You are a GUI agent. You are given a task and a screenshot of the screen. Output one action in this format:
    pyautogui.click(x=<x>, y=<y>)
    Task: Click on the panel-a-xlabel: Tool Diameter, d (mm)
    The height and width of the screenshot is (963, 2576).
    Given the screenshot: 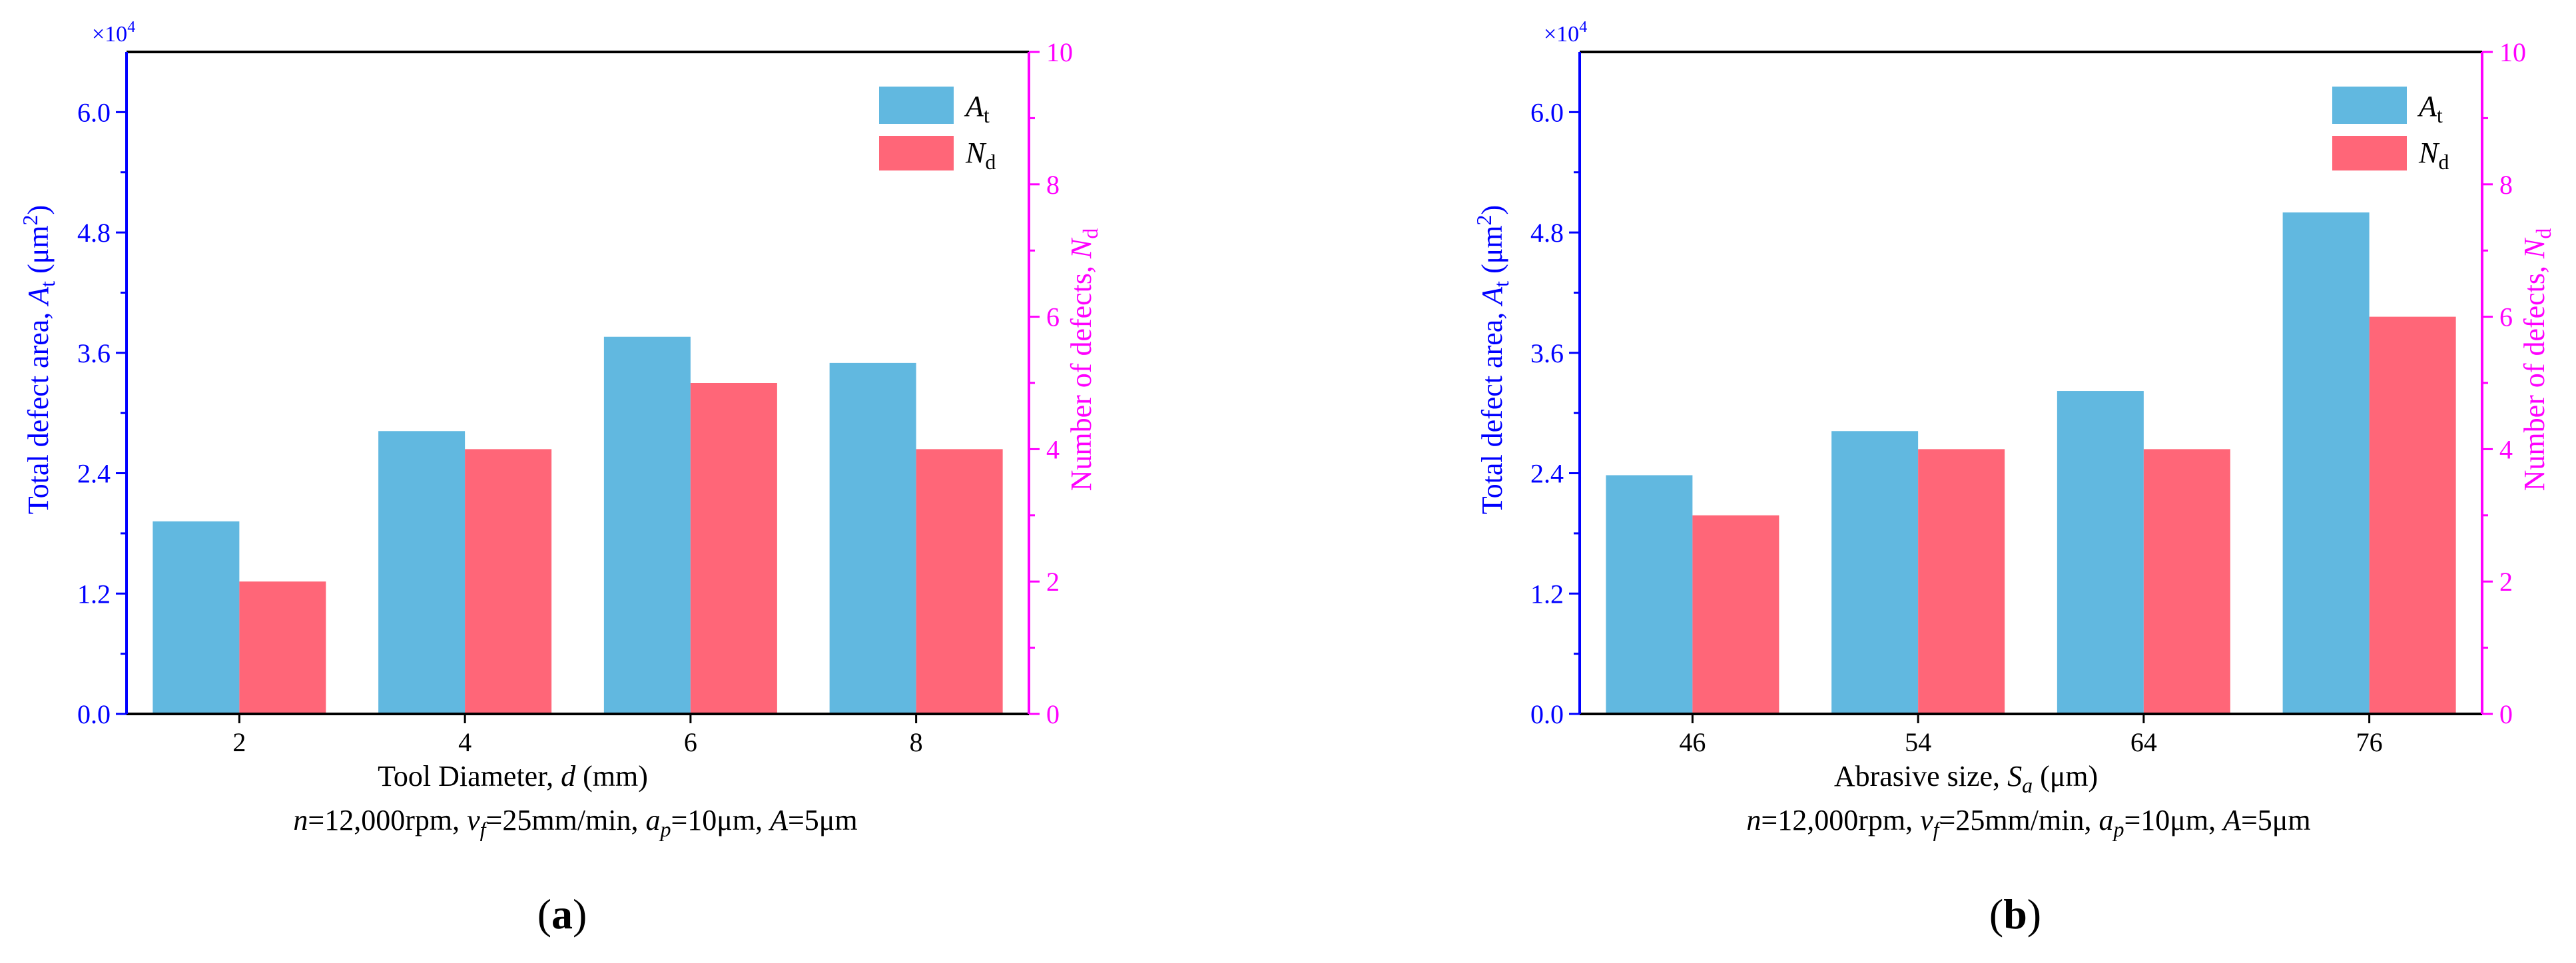 What is the action you would take?
    pyautogui.click(x=513, y=776)
    